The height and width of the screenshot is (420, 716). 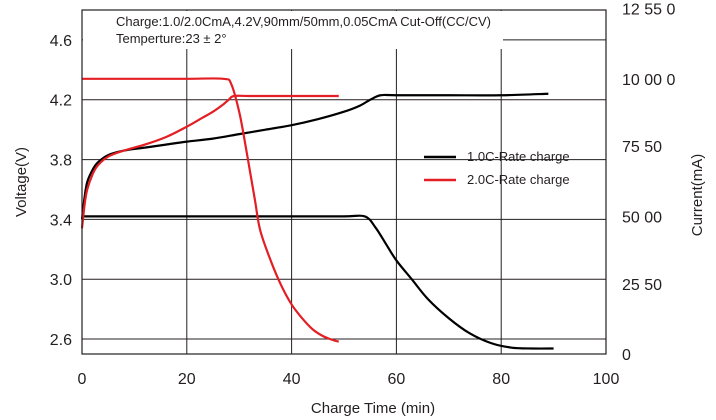 What do you see at coordinates (292, 379) in the screenshot?
I see `x-tick-label-2: 40` at bounding box center [292, 379].